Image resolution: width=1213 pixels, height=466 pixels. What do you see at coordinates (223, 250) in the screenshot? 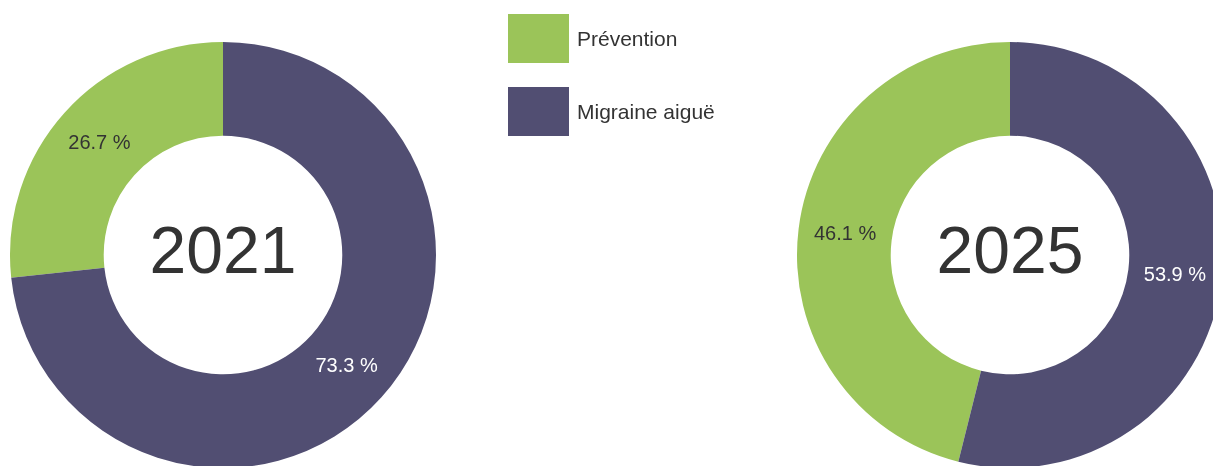
I see `slice-label: 2021` at bounding box center [223, 250].